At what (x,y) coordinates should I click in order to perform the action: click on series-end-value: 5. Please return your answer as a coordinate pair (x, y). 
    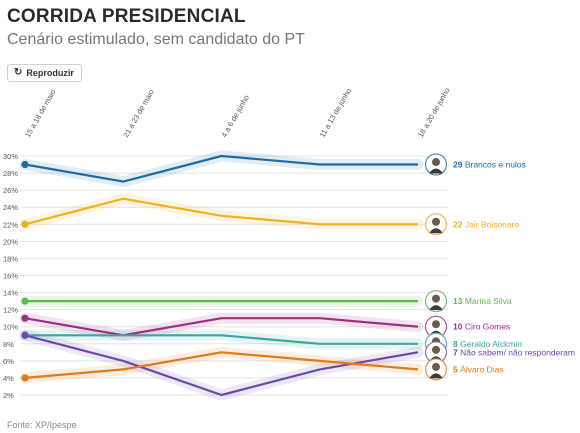
    Looking at the image, I should click on (455, 369).